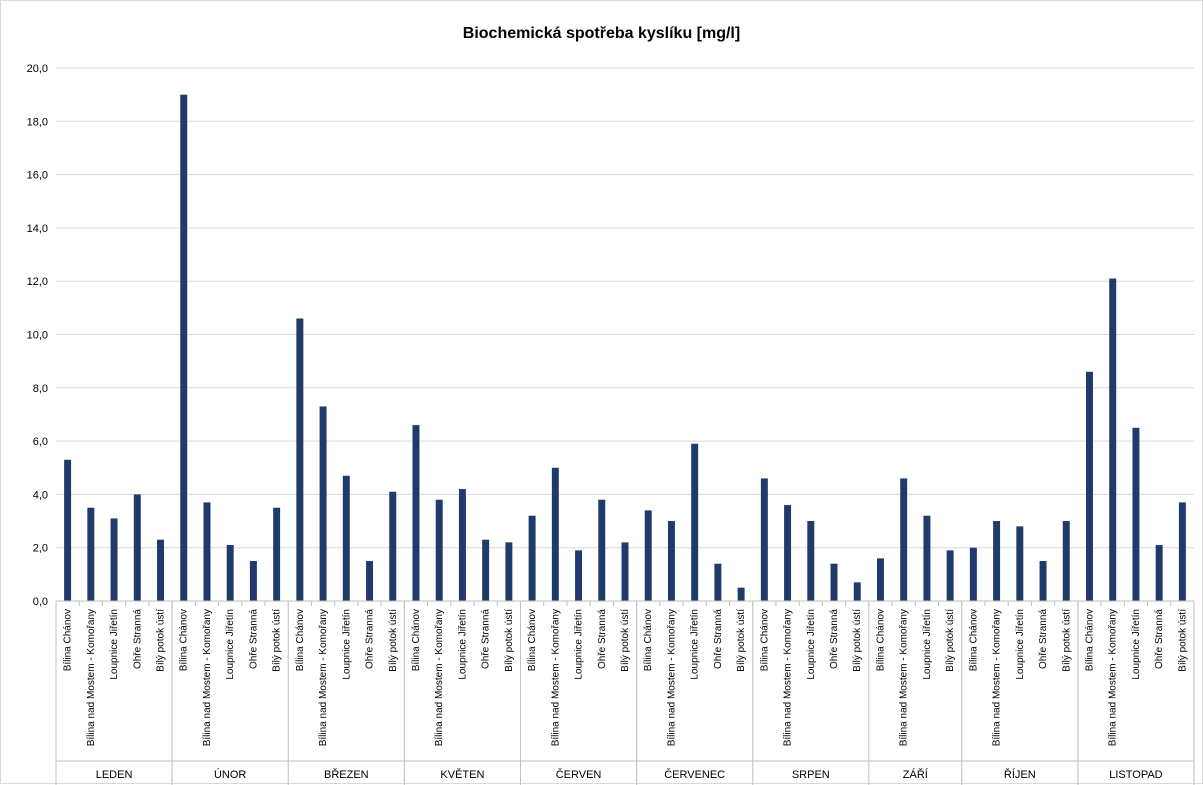 The height and width of the screenshot is (785, 1203). I want to click on y-tick-label: 0,0, so click(40, 602).